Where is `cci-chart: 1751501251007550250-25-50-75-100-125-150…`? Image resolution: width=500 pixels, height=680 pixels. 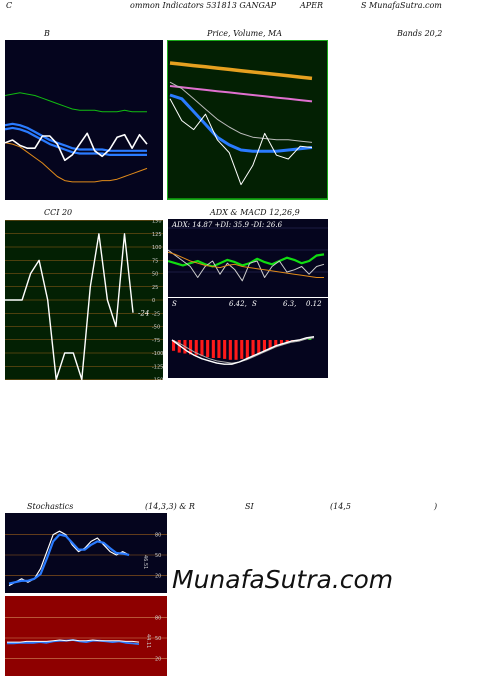 cci-chart: 1751501251007550250-25-50-75-100-125-150… is located at coordinates (84, 300).